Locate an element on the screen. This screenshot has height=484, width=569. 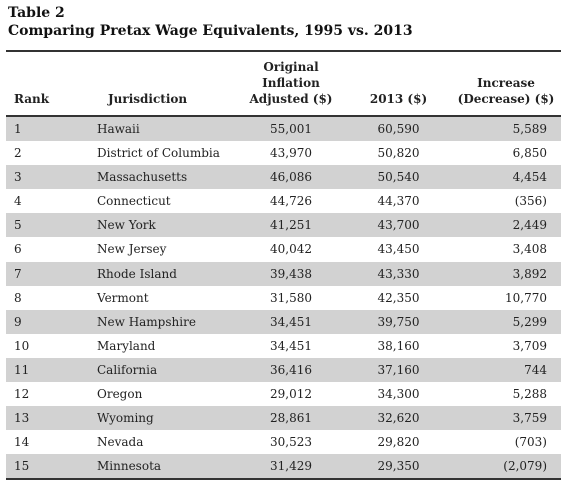
jurisdiction-cell: Hawaii is located at coordinates (118, 129).